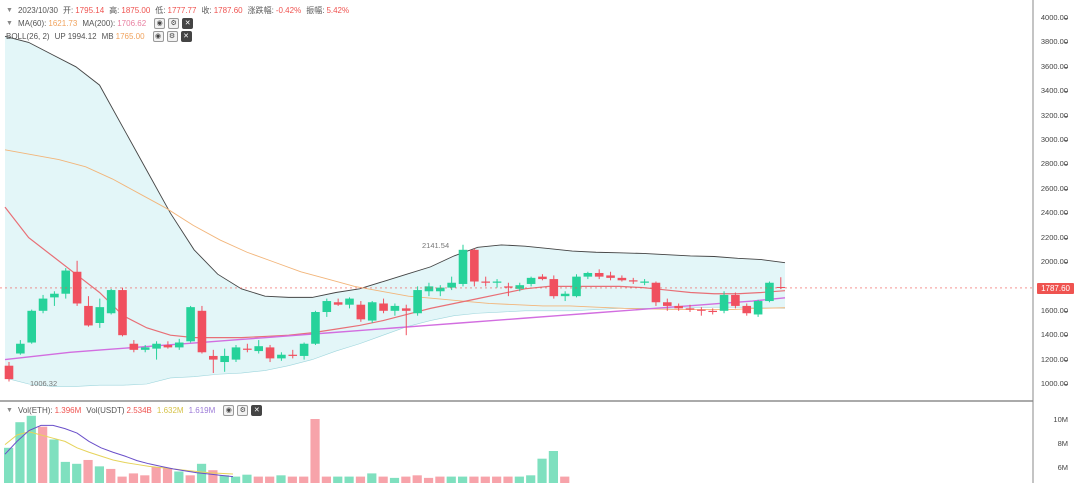  What do you see at coordinates (1054, 66) in the screenshot?
I see `price-axis-tick-label: 3600.00` at bounding box center [1054, 66].